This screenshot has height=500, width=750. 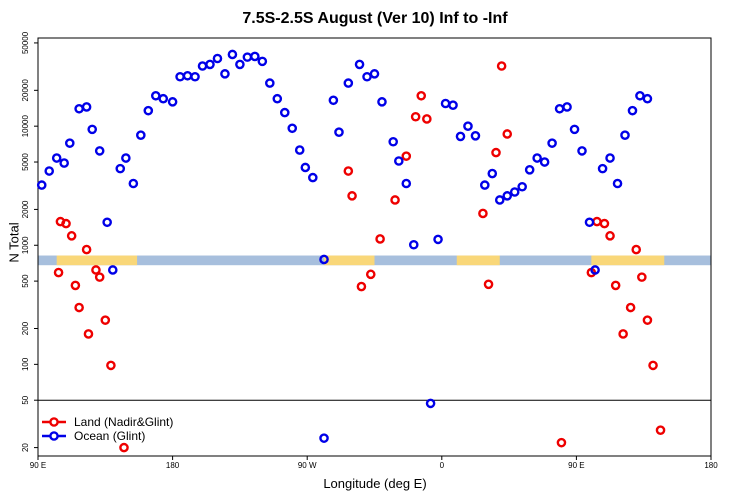 I want to click on y-tick-label: 5000, so click(x=25, y=162).